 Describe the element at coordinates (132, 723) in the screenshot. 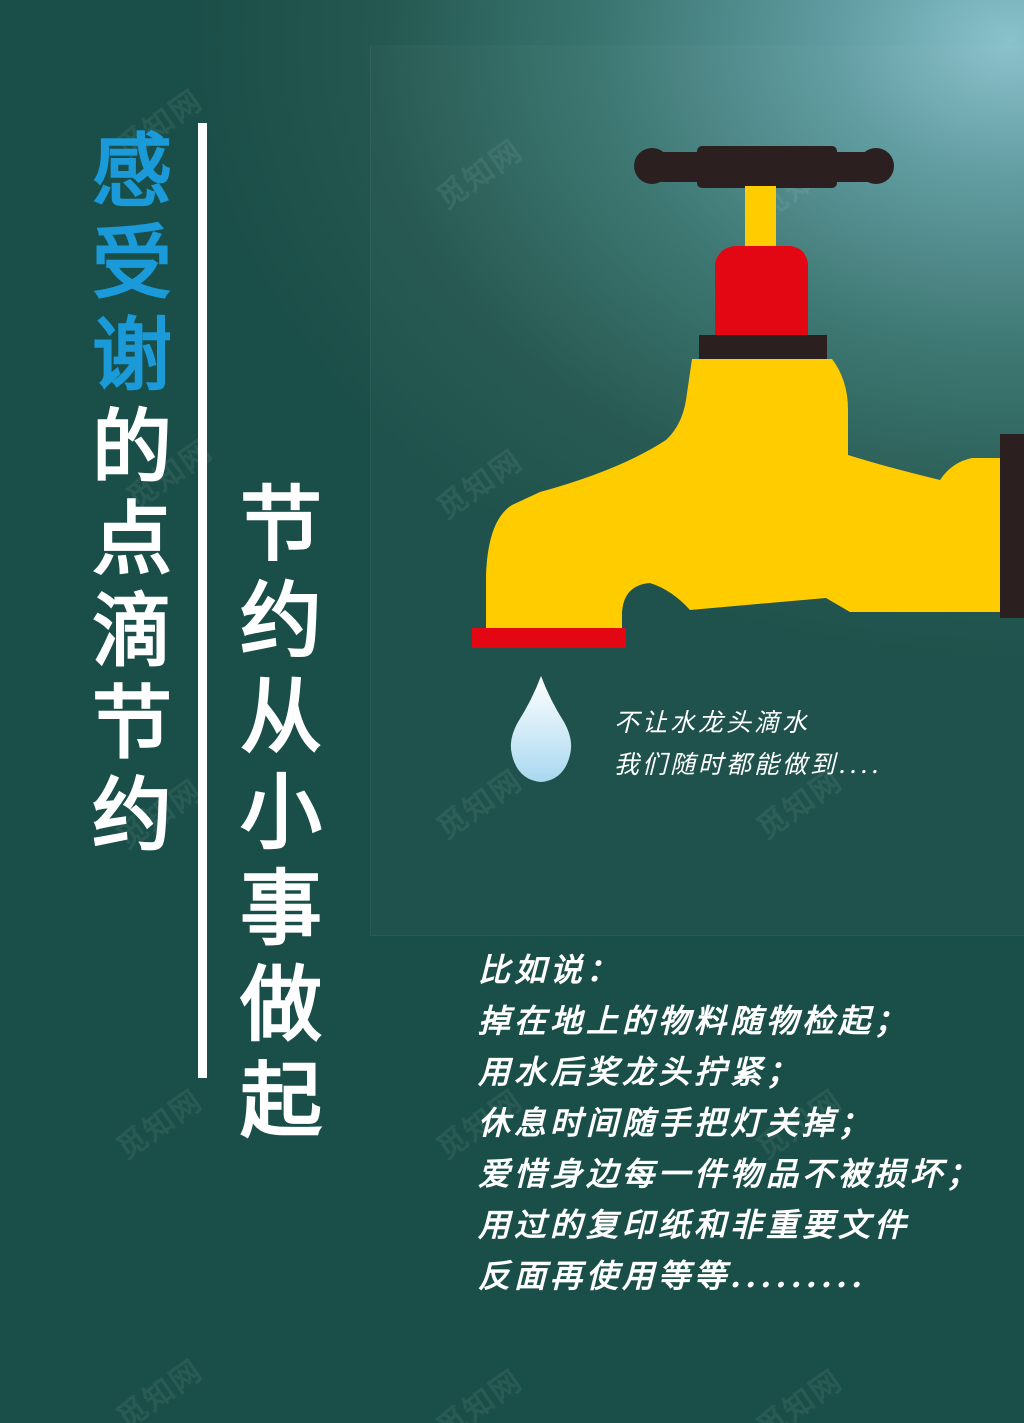

I see `title-char: 节` at that location.